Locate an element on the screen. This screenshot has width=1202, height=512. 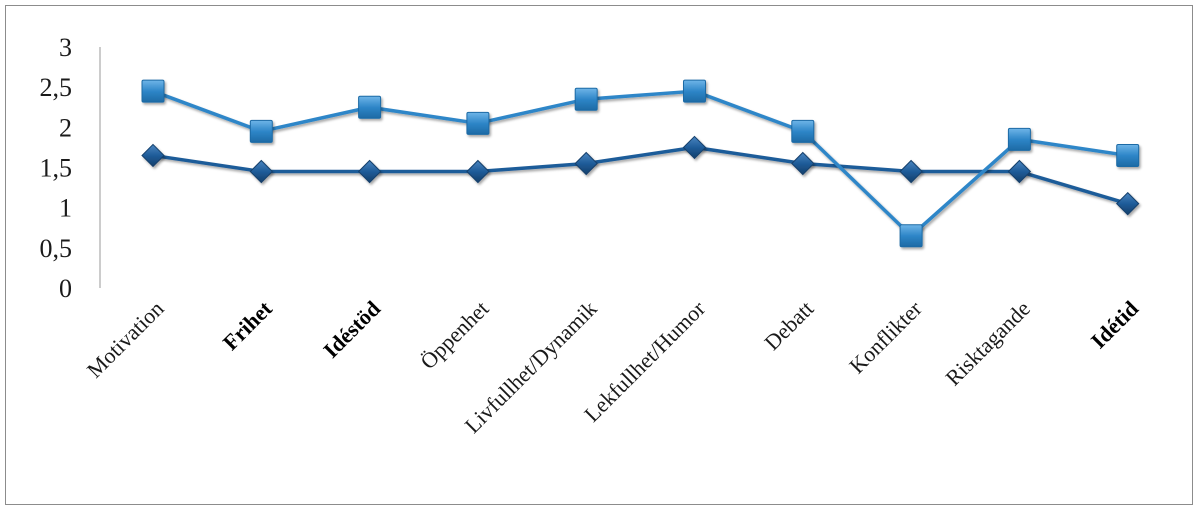
y-tick-label: 0 is located at coordinates (65, 288).